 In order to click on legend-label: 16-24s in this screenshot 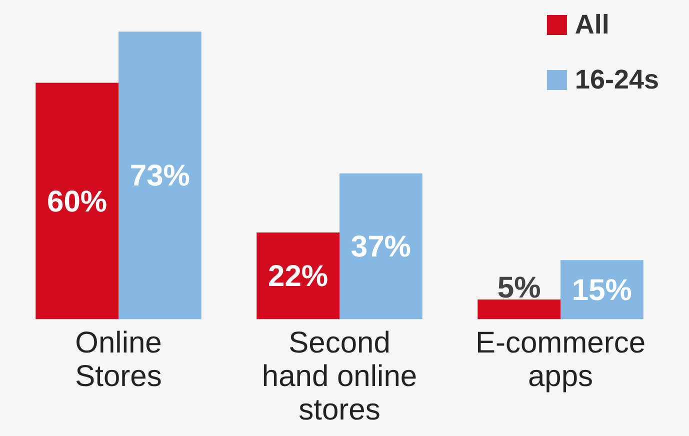, I will do `click(617, 79)`.